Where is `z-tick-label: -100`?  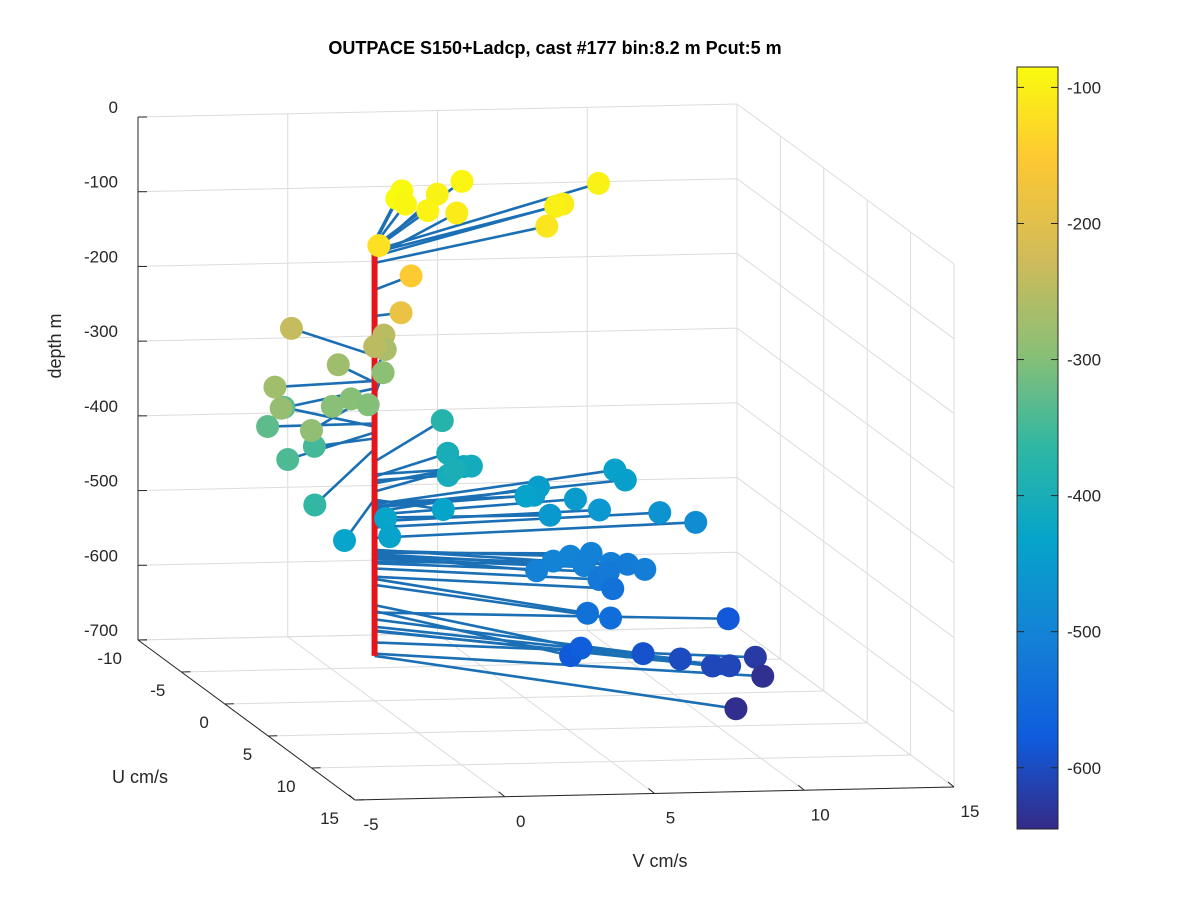 z-tick-label: -100 is located at coordinates (101, 182).